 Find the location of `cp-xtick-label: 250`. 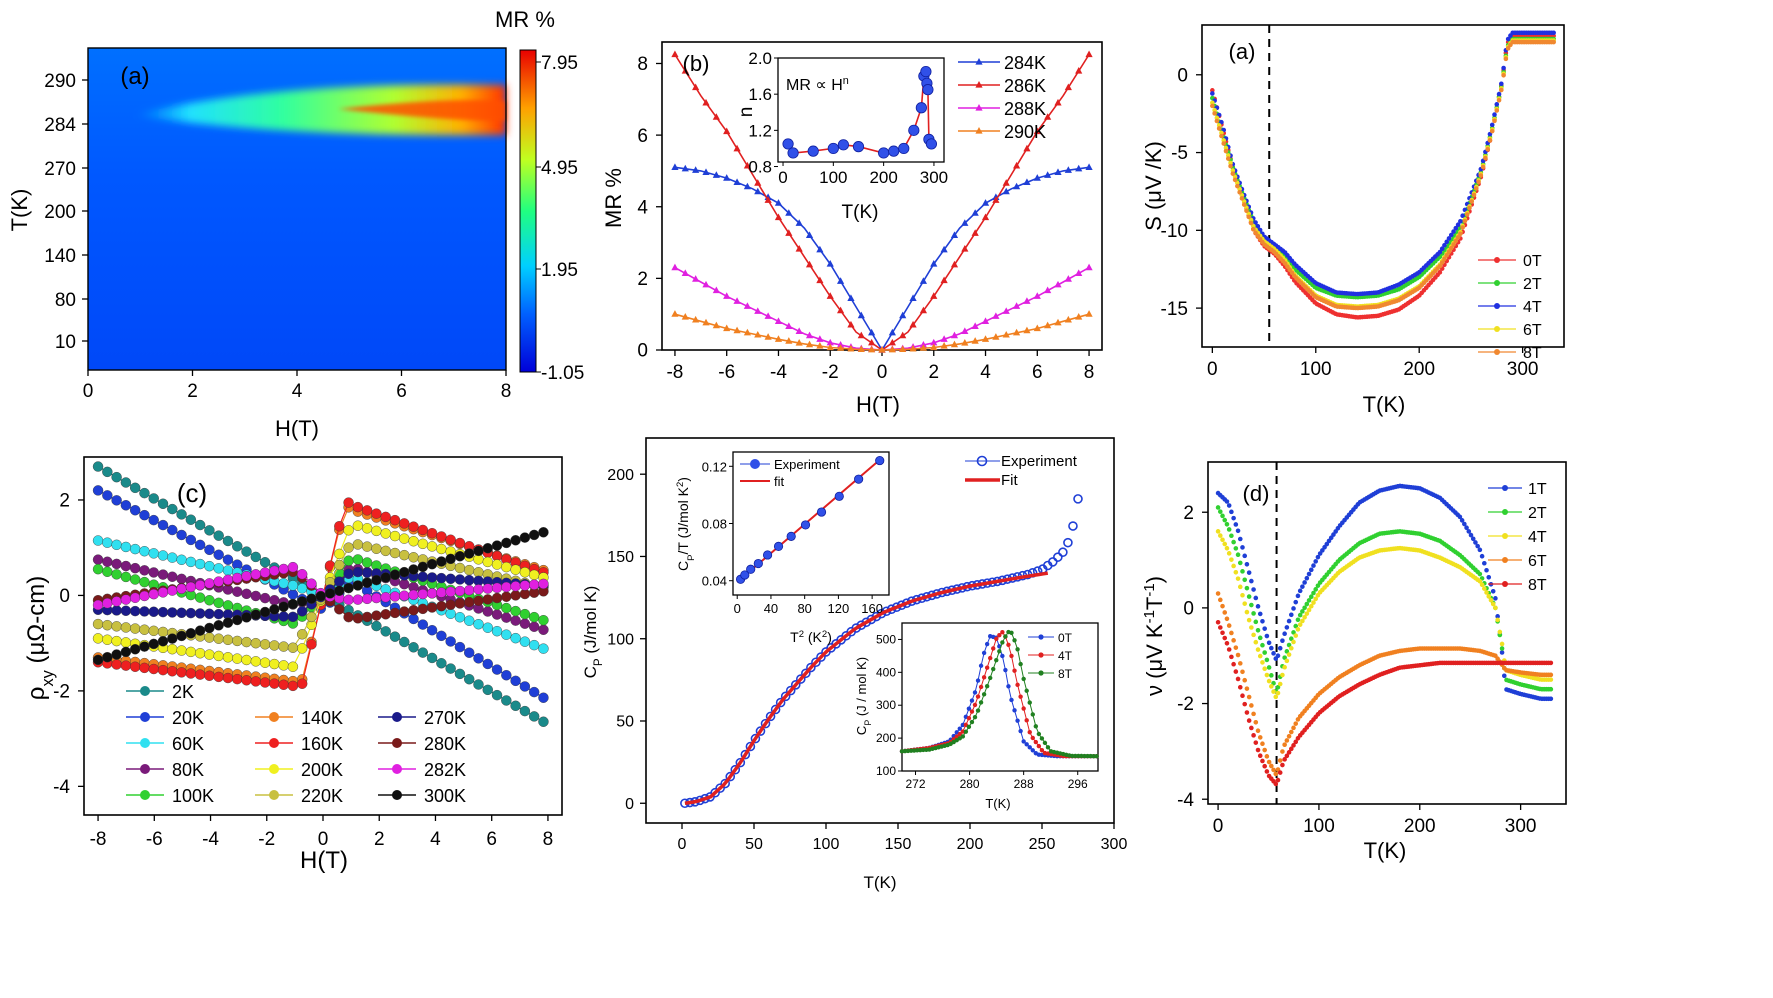

cp-xtick-label: 250 is located at coordinates (1042, 844).